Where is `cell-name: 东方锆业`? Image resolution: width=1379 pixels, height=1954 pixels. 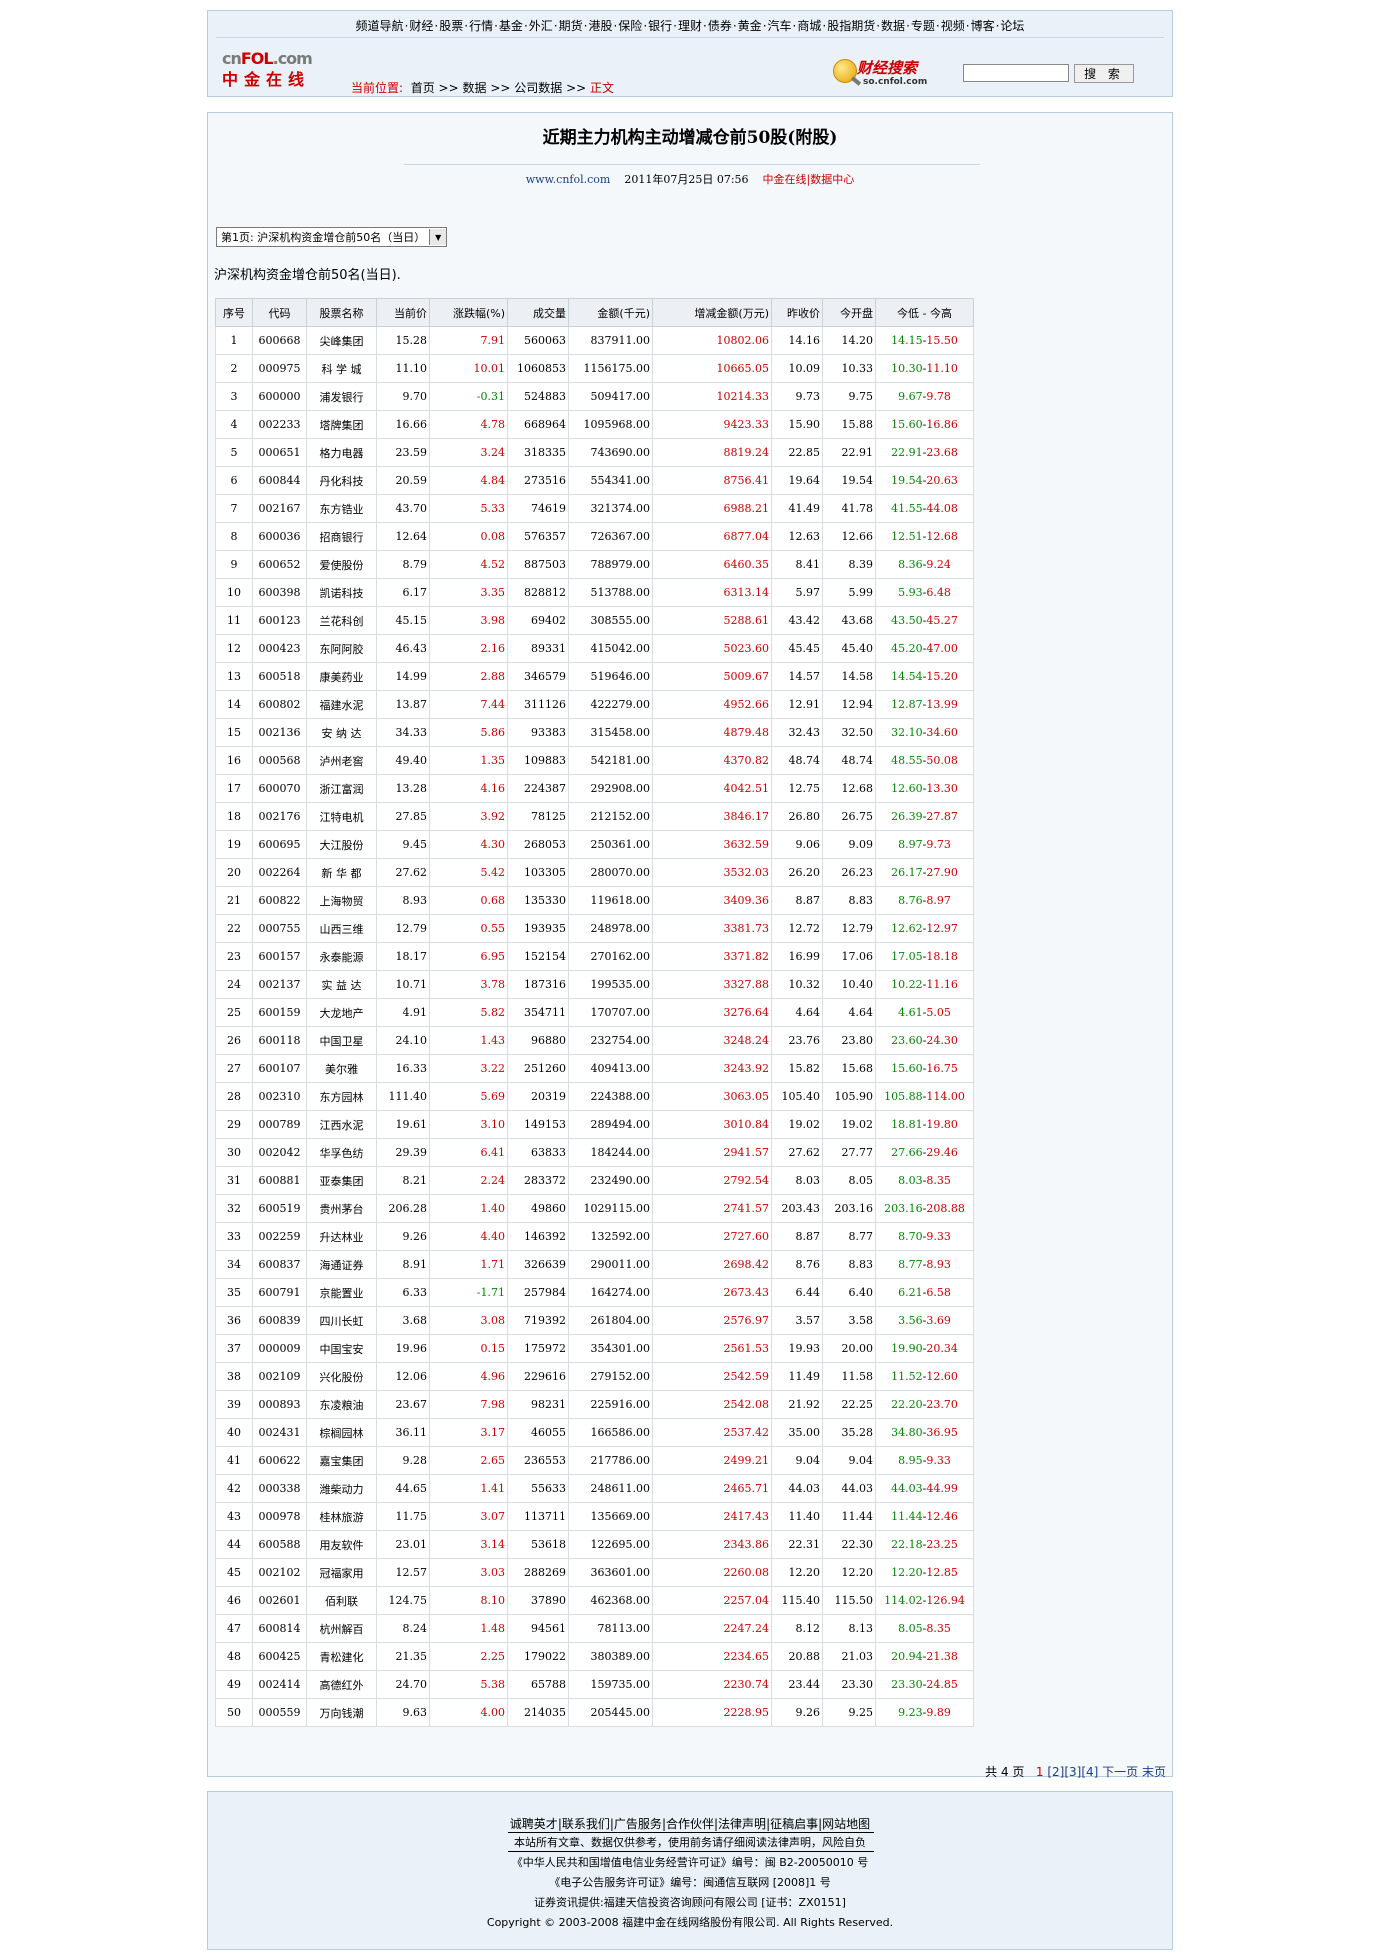
cell-name: 东方锆业 is located at coordinates (341, 508).